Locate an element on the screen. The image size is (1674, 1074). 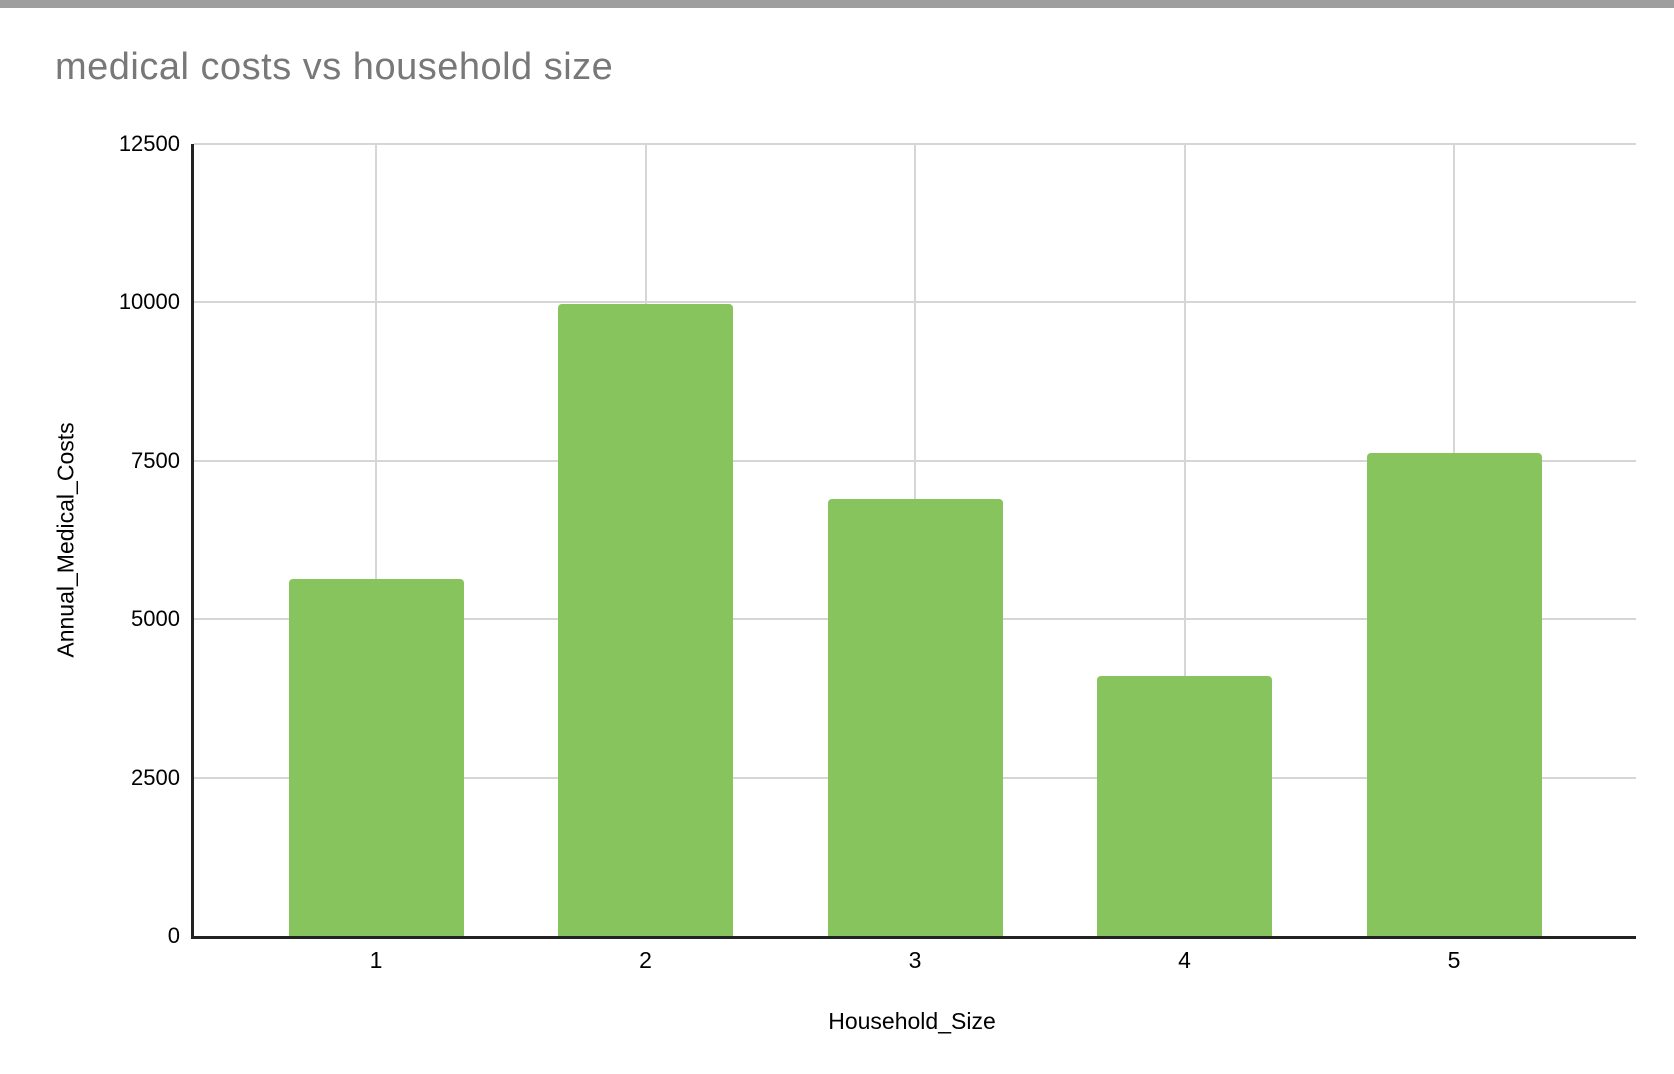
y-axis-tick-label: 10000 is located at coordinates (149, 302).